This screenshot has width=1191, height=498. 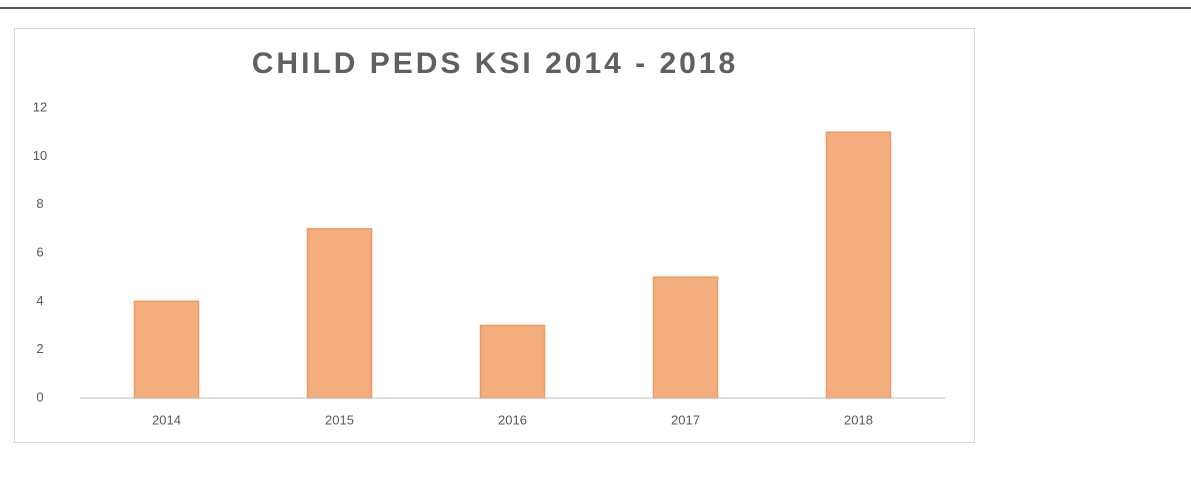 I want to click on y-tick-label: 12, so click(x=40, y=106).